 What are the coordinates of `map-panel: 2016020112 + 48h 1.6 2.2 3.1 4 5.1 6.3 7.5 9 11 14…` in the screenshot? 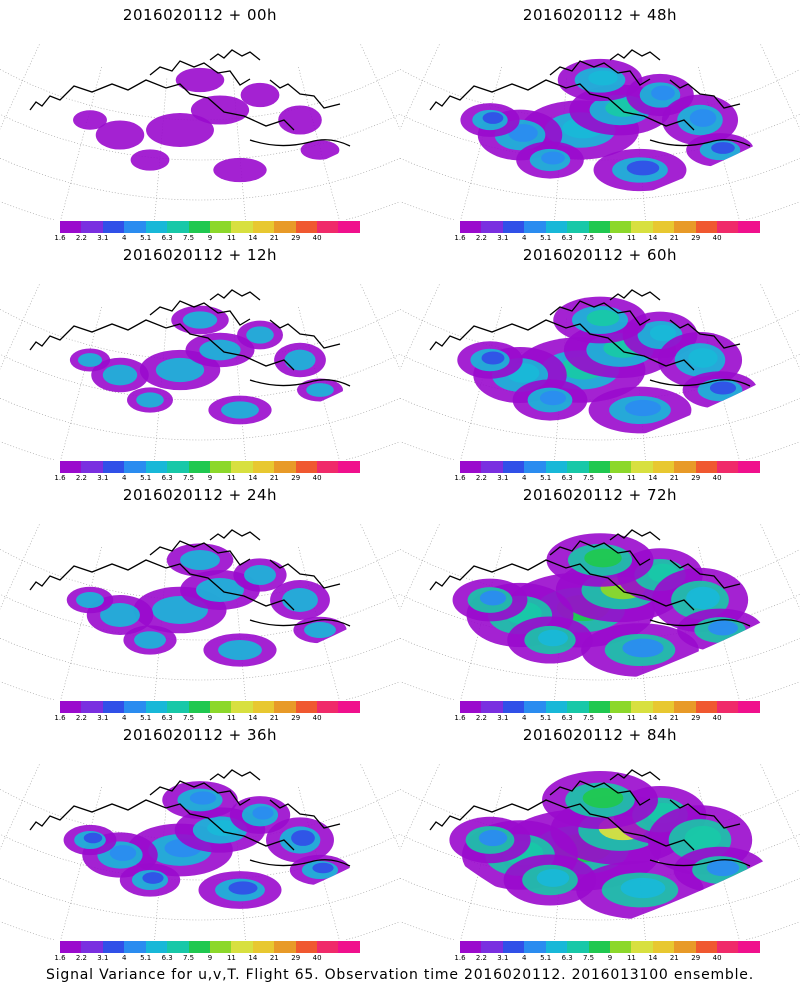 It's located at (600, 121).